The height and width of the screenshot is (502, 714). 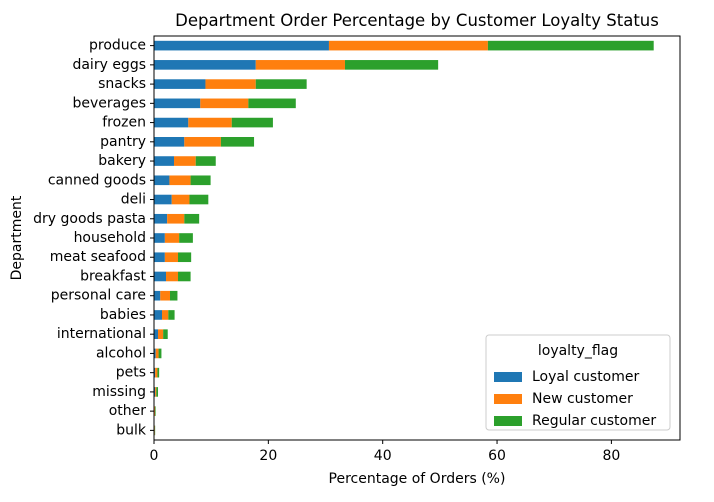 I want to click on legend-entry-label: Regular customer, so click(x=594, y=421).